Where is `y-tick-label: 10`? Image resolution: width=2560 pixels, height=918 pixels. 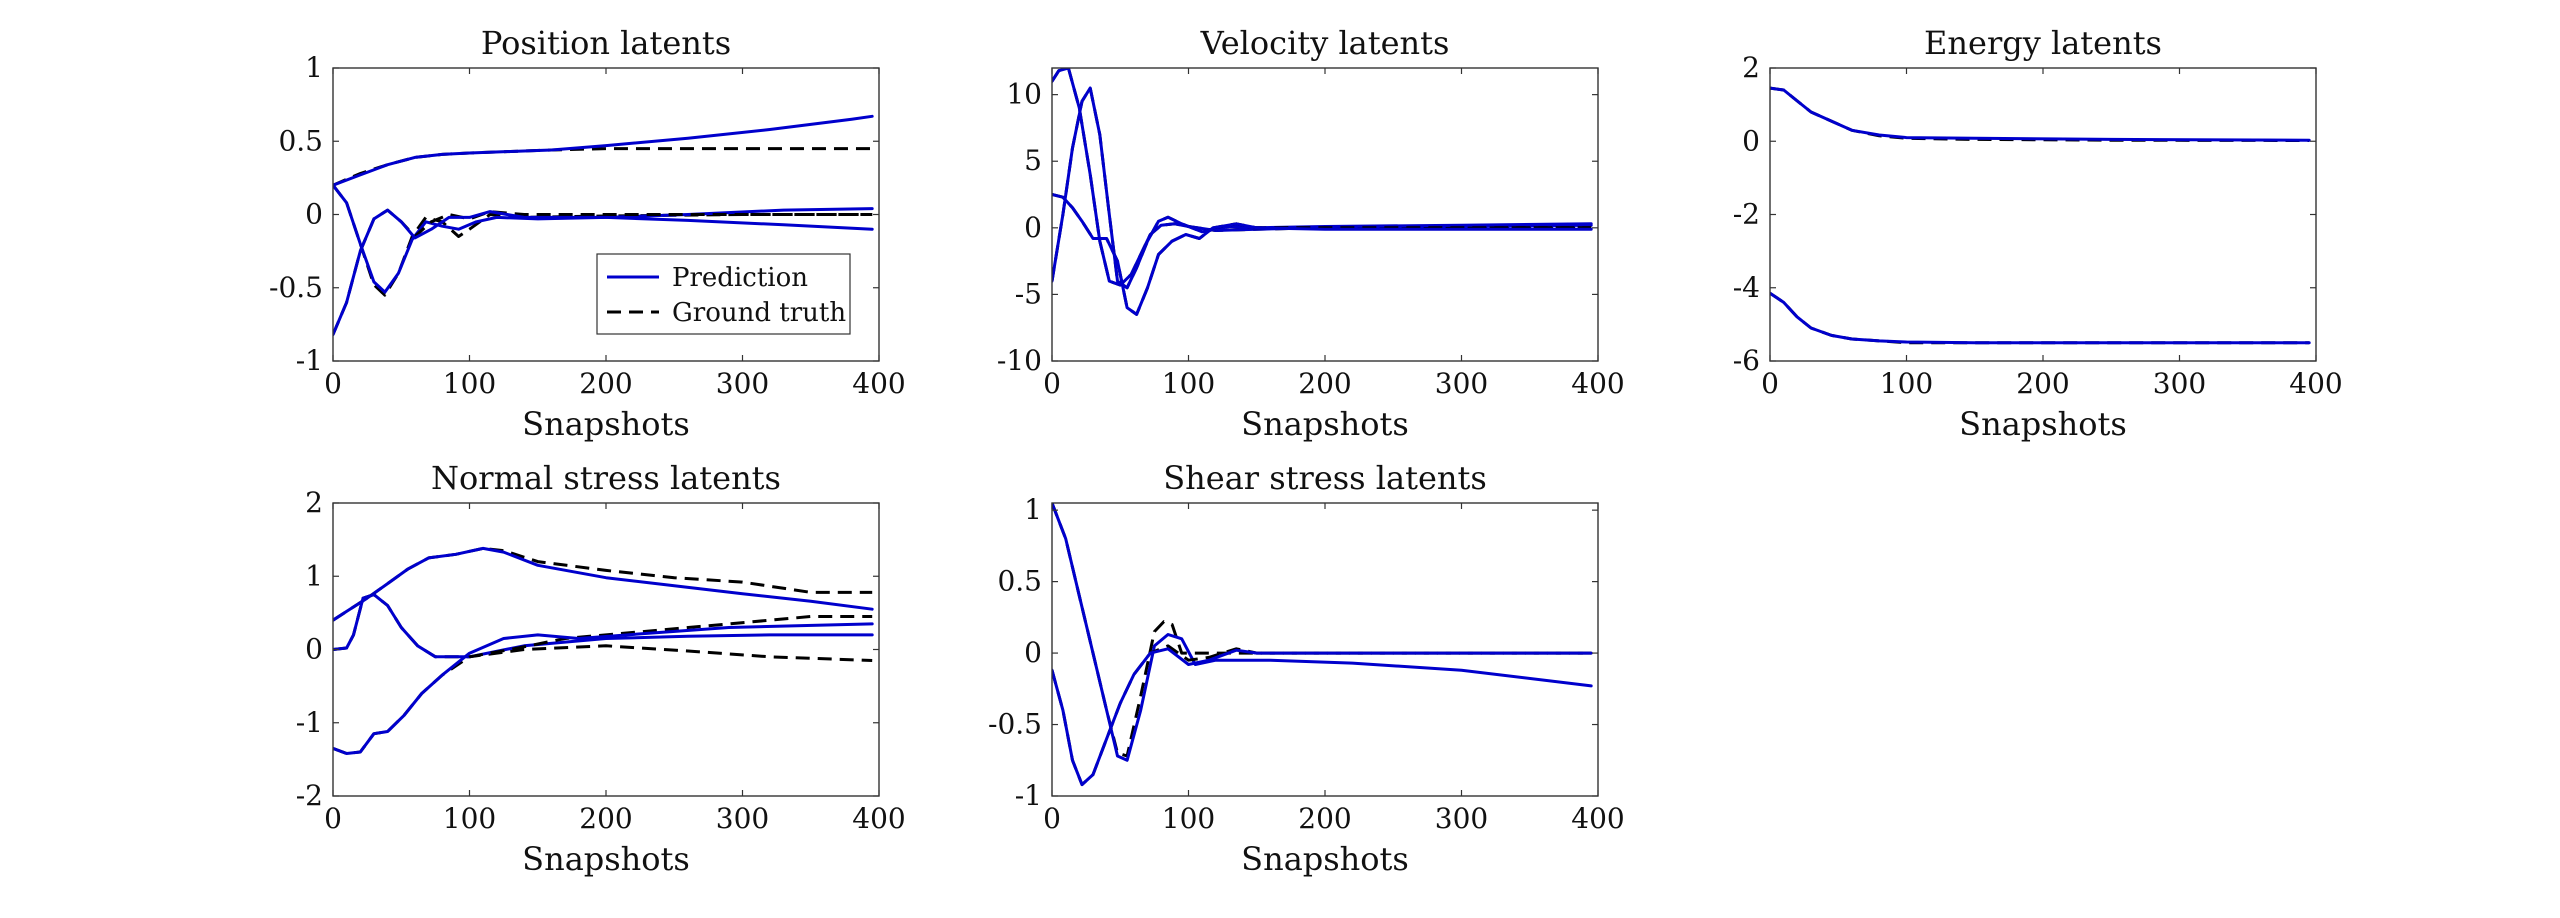 y-tick-label: 10 is located at coordinates (1024, 94).